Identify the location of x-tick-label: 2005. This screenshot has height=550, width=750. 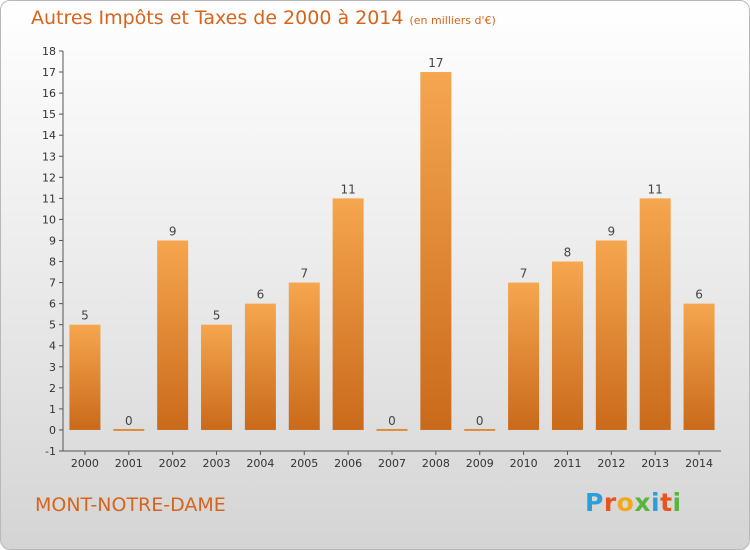
(304, 463).